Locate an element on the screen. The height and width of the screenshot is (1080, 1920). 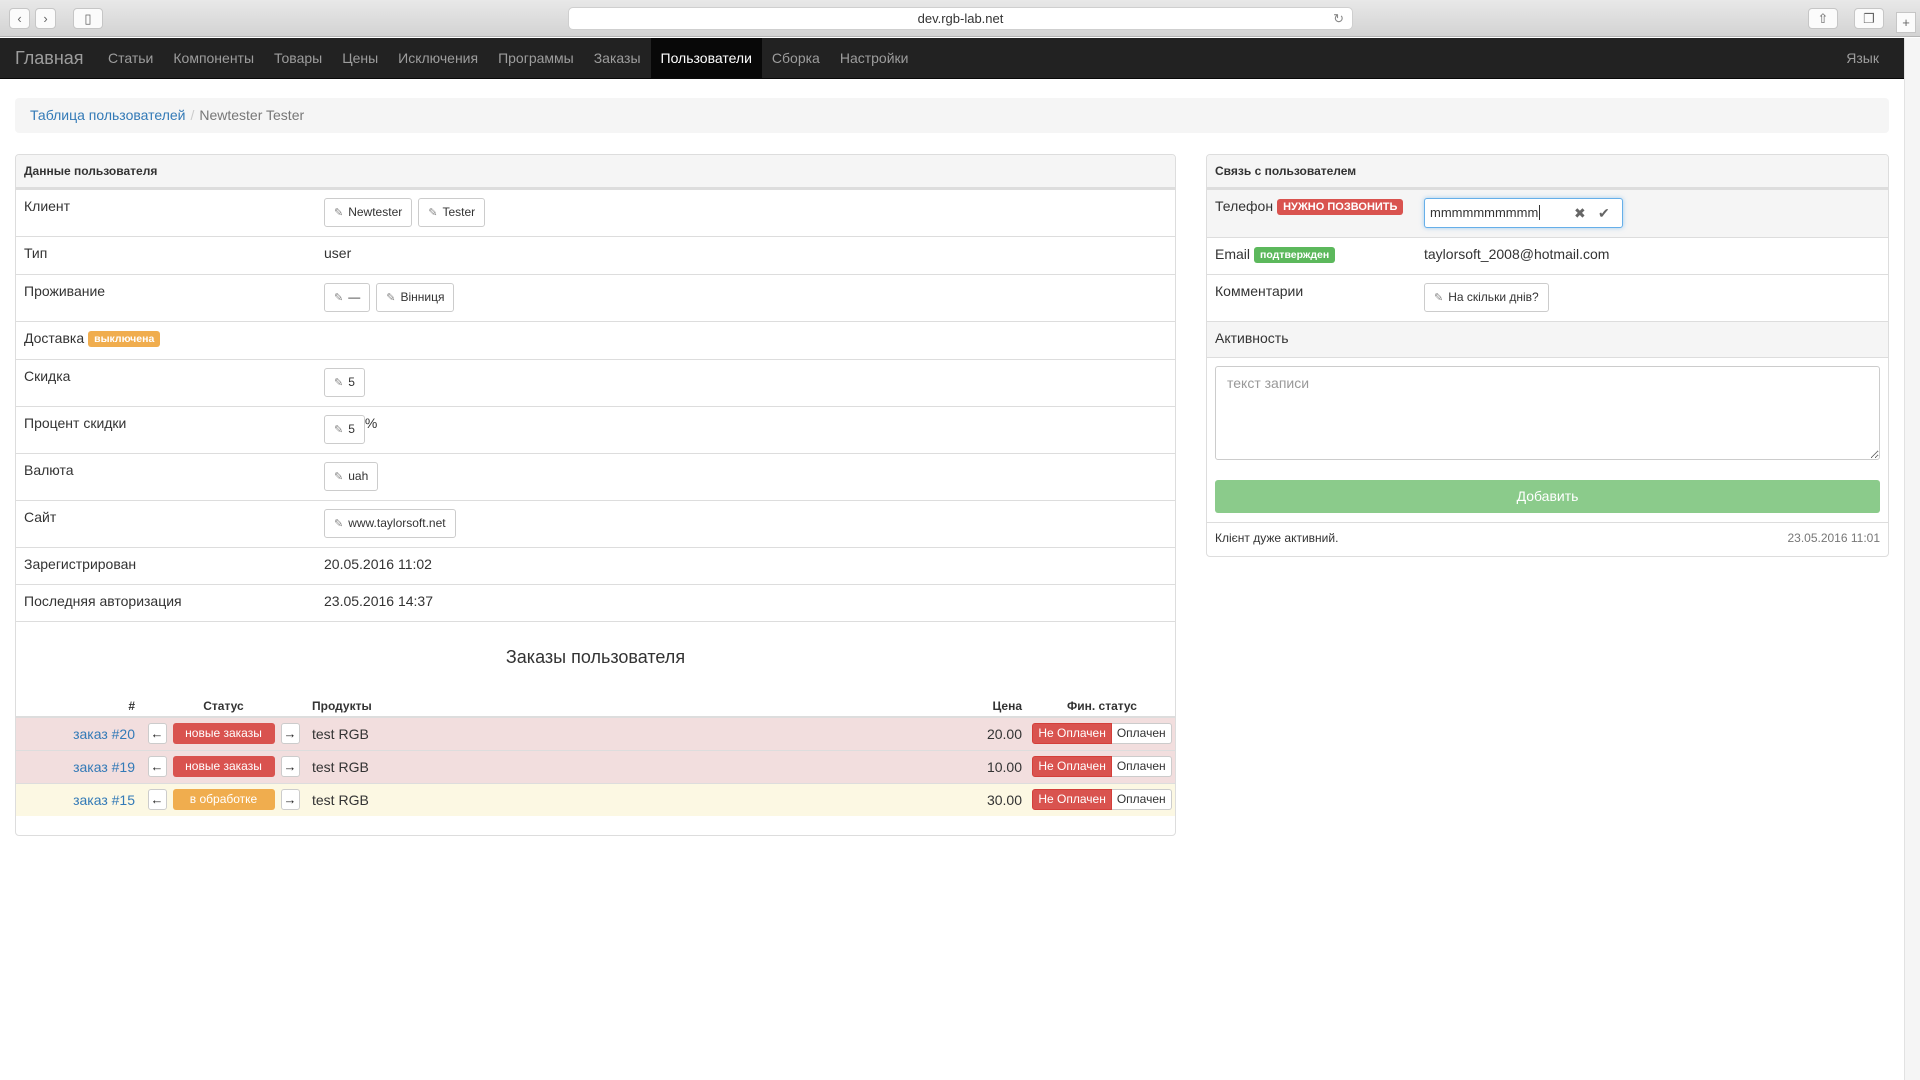
nav-item: Заказы is located at coordinates (617, 58).